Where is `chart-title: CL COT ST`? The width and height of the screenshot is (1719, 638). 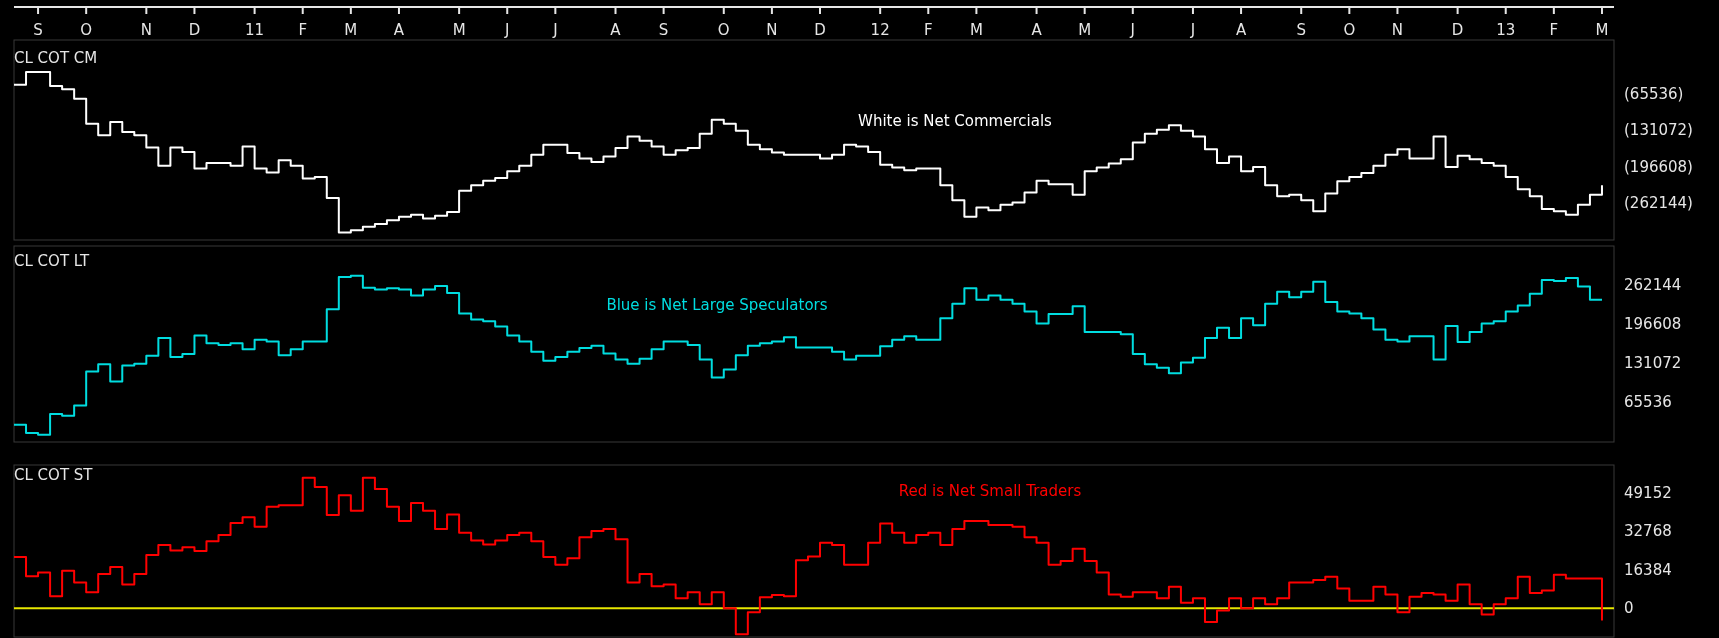 chart-title: CL COT ST is located at coordinates (54, 474).